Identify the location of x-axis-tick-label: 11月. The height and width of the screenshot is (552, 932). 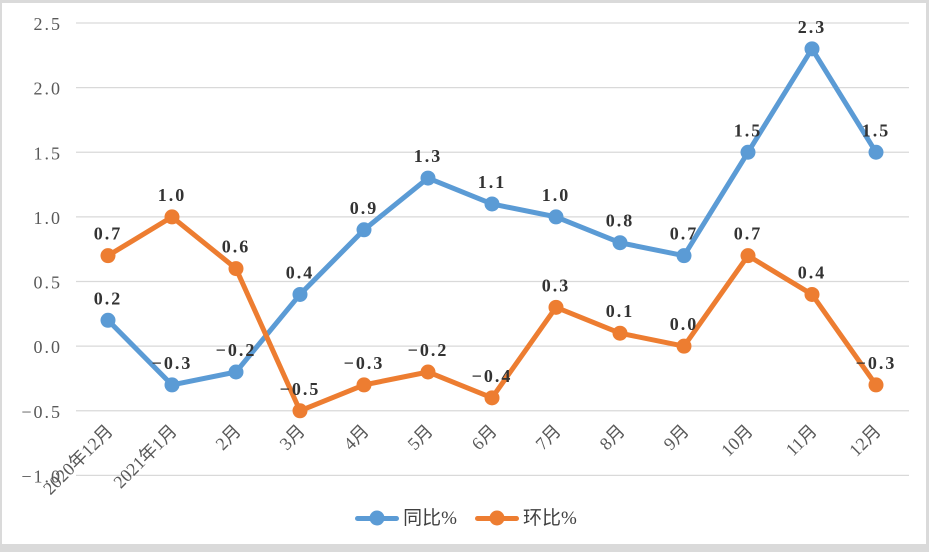
(801, 440).